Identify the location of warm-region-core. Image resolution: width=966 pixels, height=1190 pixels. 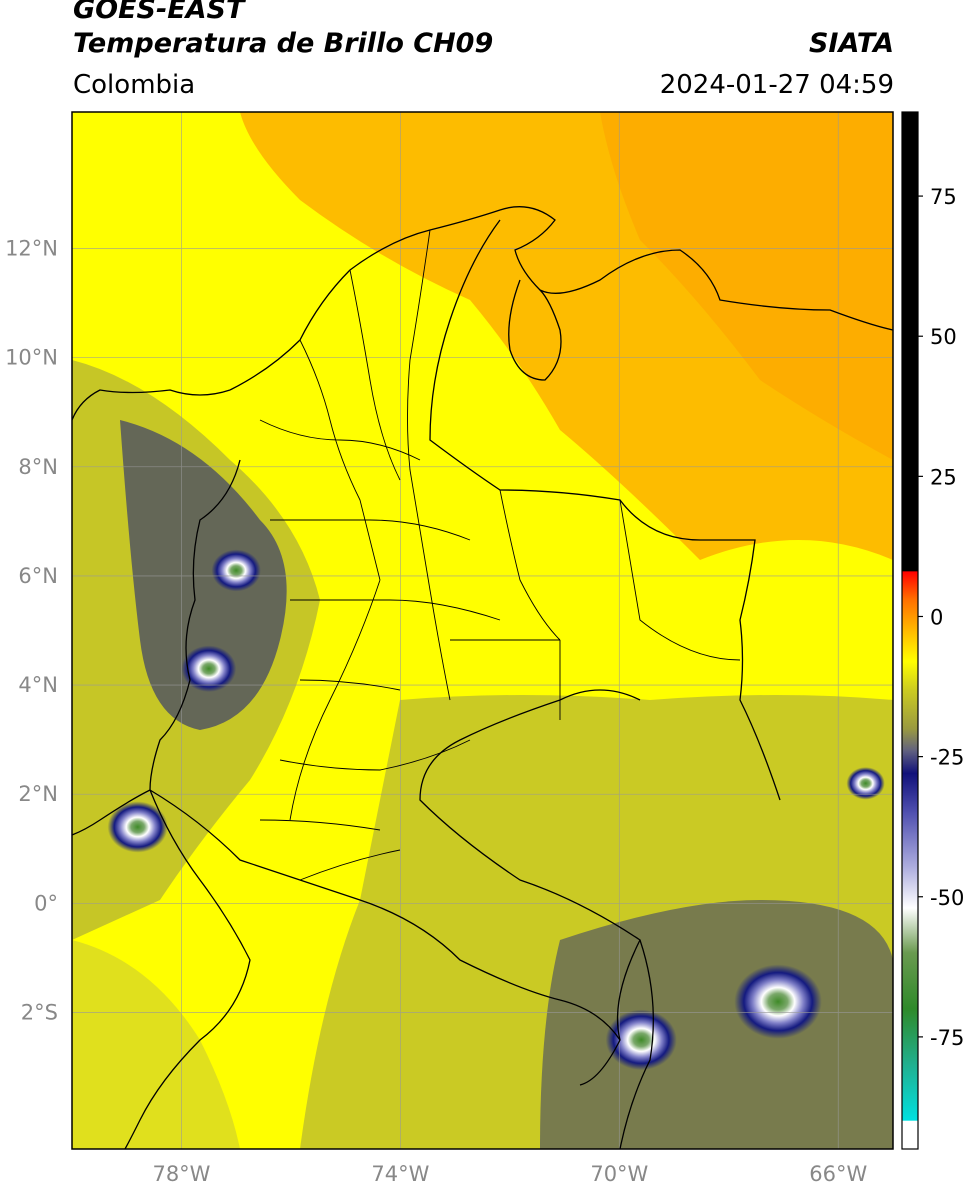
(746, 286).